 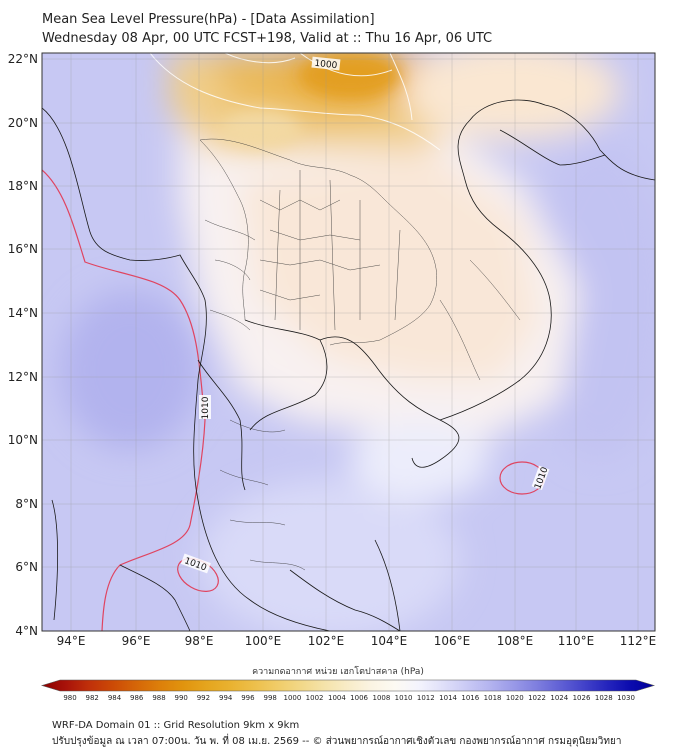 What do you see at coordinates (470, 698) in the screenshot?
I see `colorbar-tick-label: 1016` at bounding box center [470, 698].